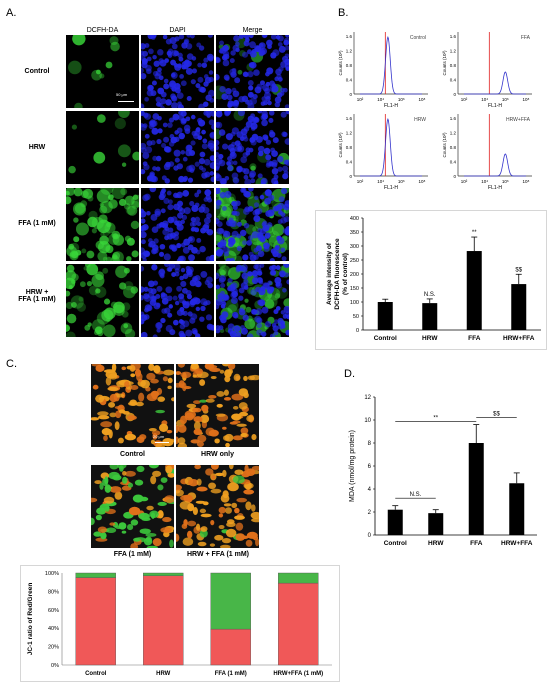 The width and height of the screenshot is (550, 682). Describe the element at coordinates (354, 233) in the screenshot. I see `y-tick-label: 350` at that location.